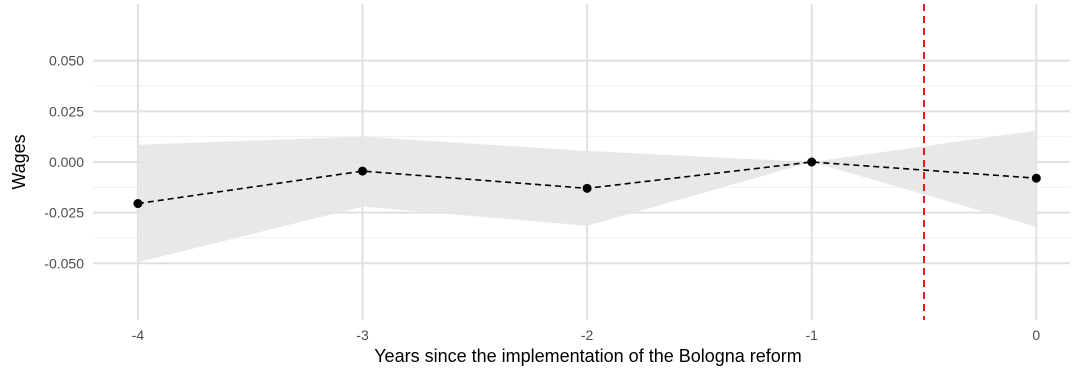  What do you see at coordinates (66, 61) in the screenshot?
I see `y-tick-label: 0.050` at bounding box center [66, 61].